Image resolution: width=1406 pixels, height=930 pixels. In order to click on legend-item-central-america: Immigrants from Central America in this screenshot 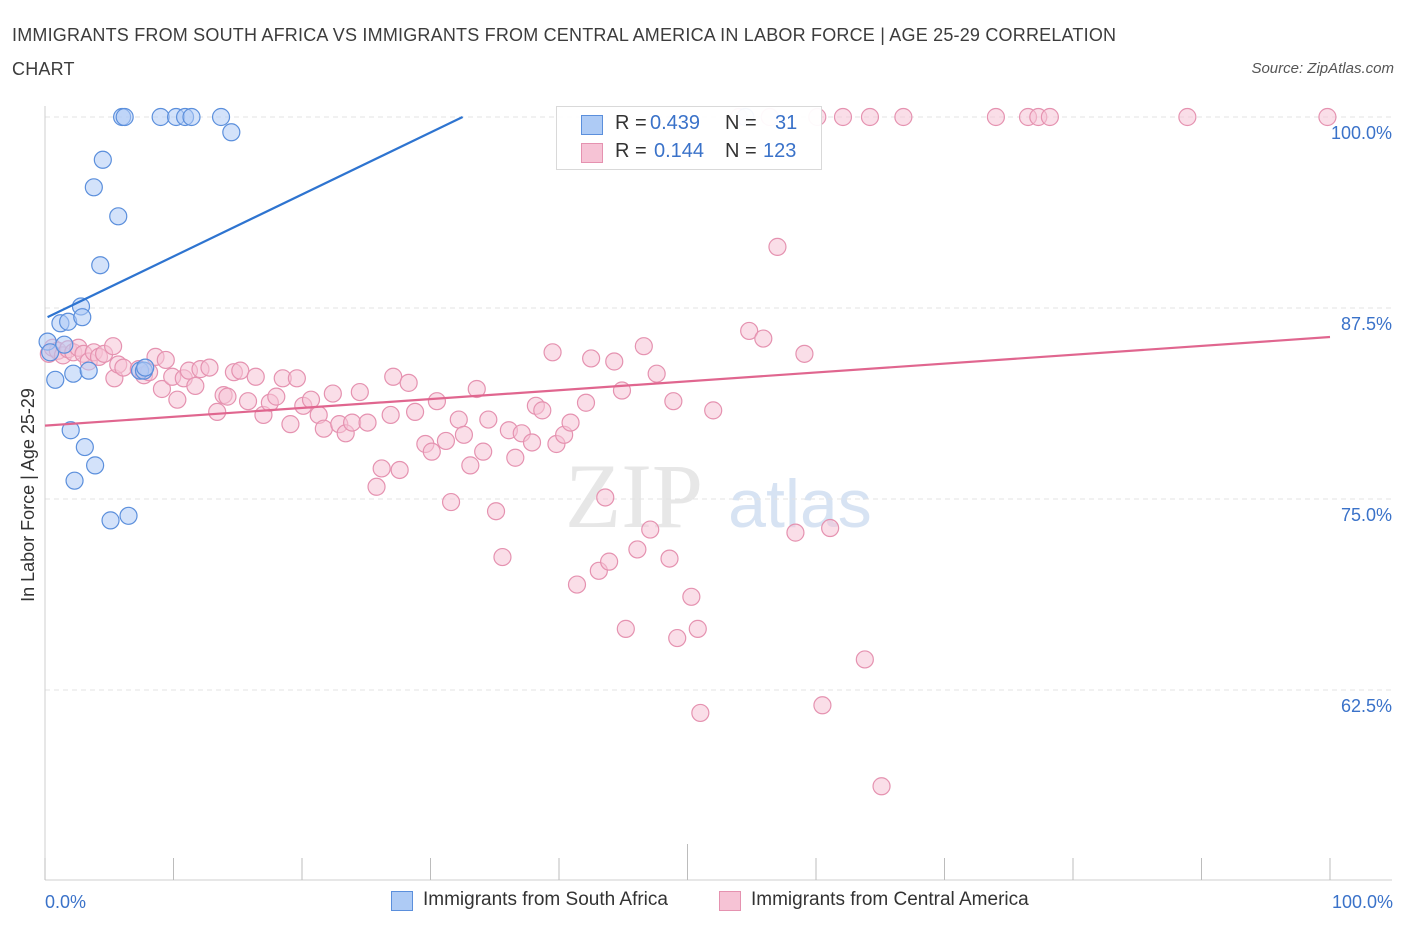, I will do `click(889, 902)`.